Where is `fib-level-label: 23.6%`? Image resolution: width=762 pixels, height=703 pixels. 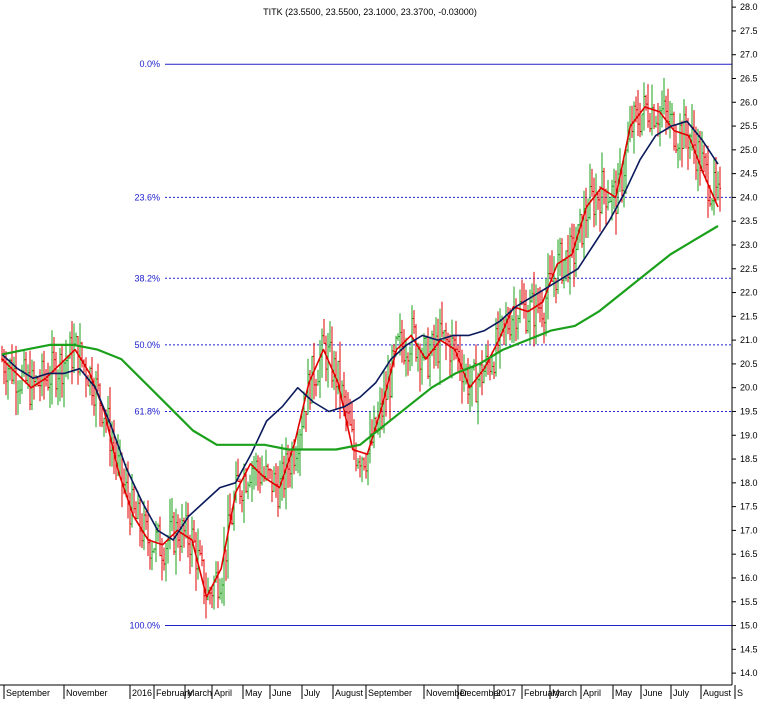
fib-level-label: 23.6% is located at coordinates (147, 197).